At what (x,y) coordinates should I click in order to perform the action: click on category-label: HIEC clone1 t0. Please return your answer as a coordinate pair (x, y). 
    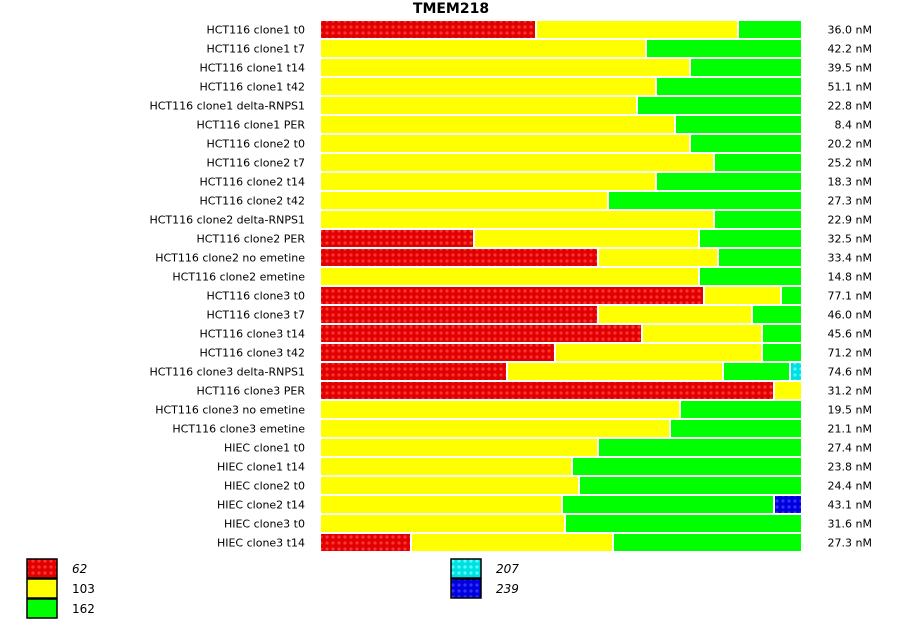
    Looking at the image, I should click on (264, 448).